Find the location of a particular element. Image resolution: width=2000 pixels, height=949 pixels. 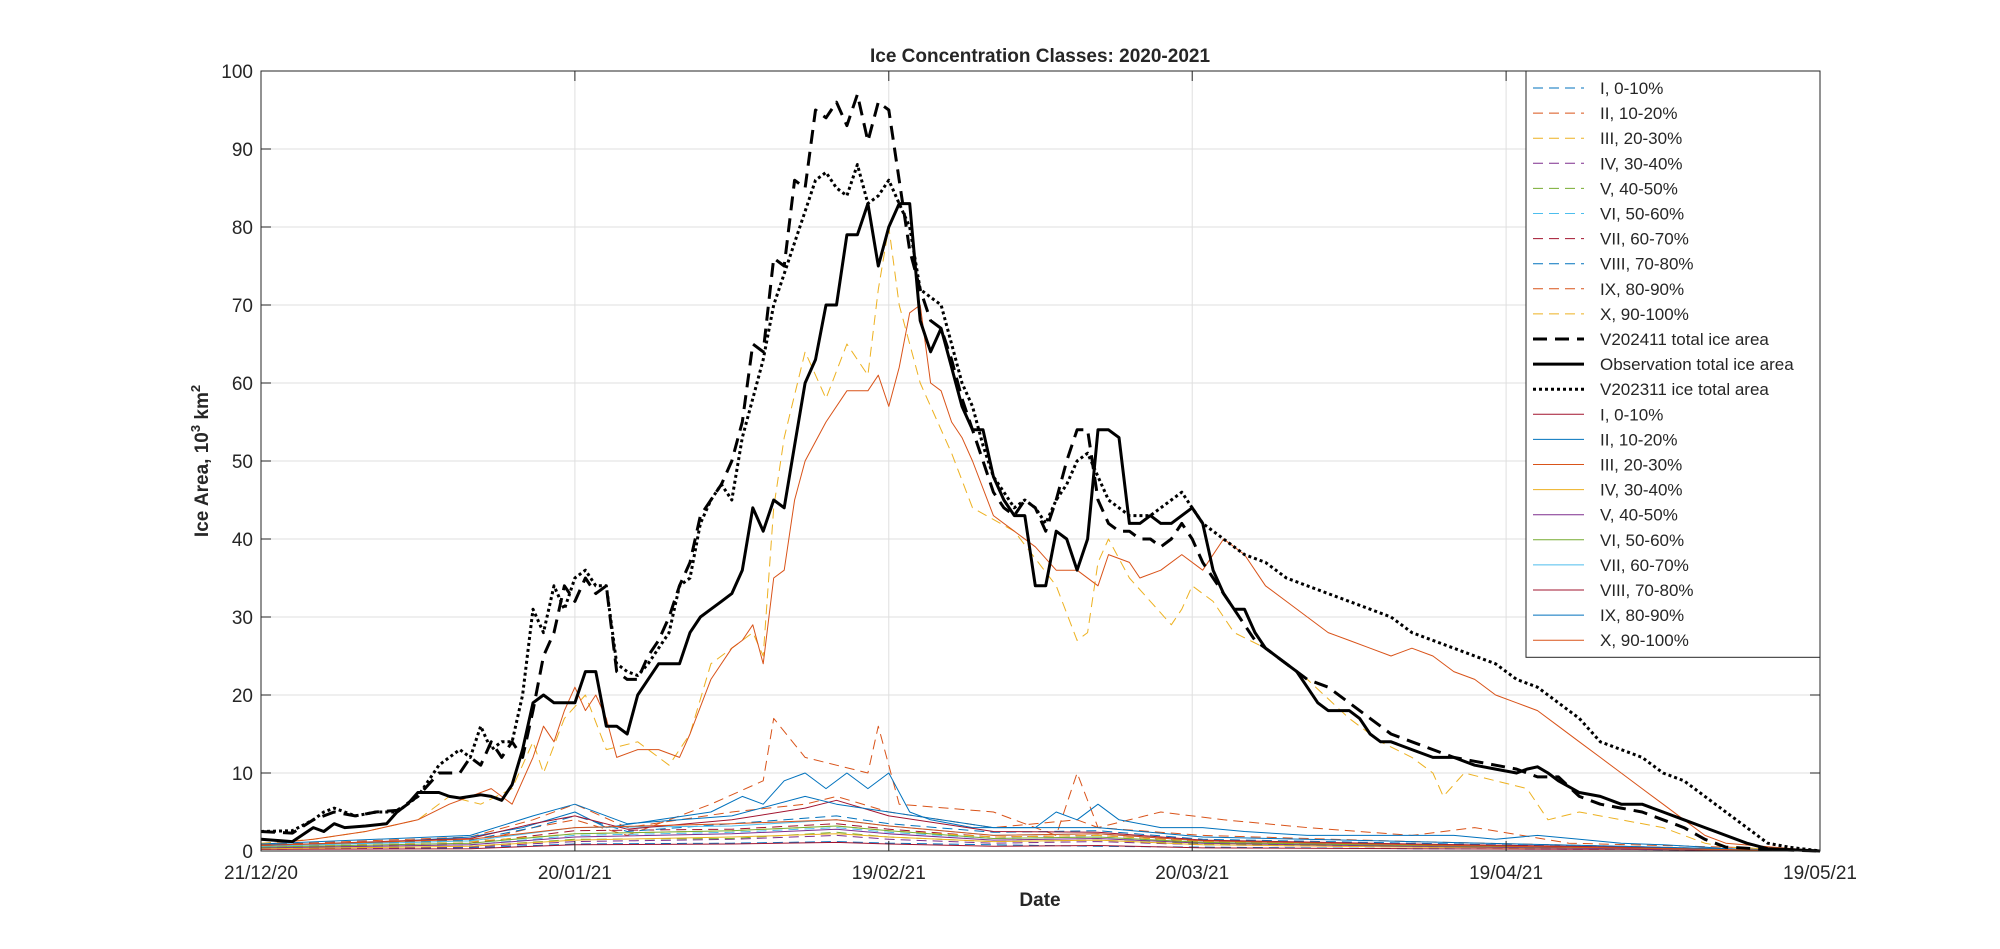

legend-label: Observation total ice area is located at coordinates (1697, 364).